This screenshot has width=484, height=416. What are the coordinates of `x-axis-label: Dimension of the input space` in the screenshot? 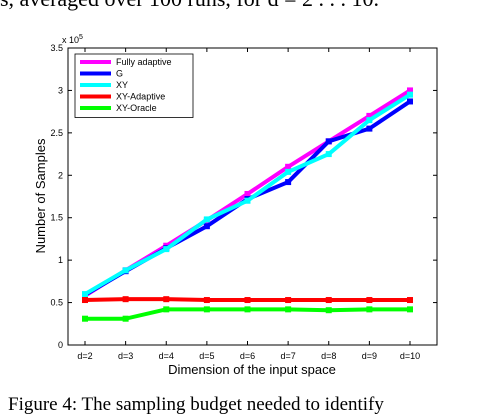 It's located at (252, 369).